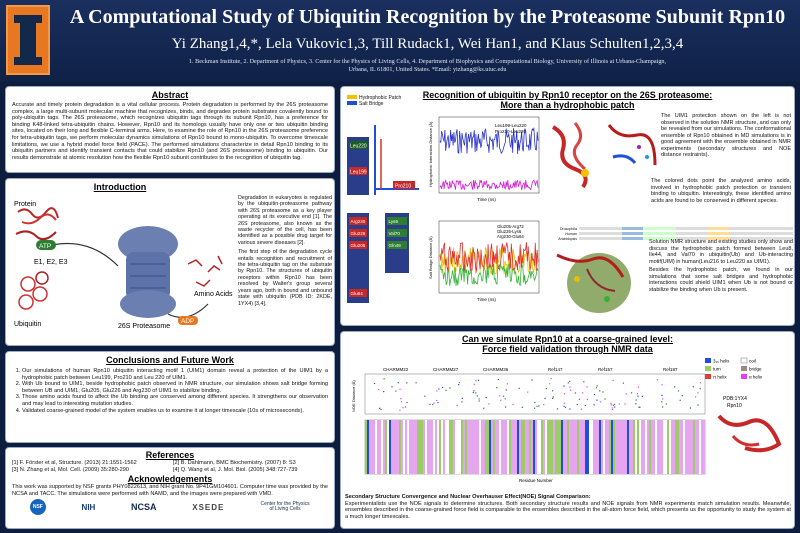  I want to click on svg-text: Gln49, so click(395, 245).